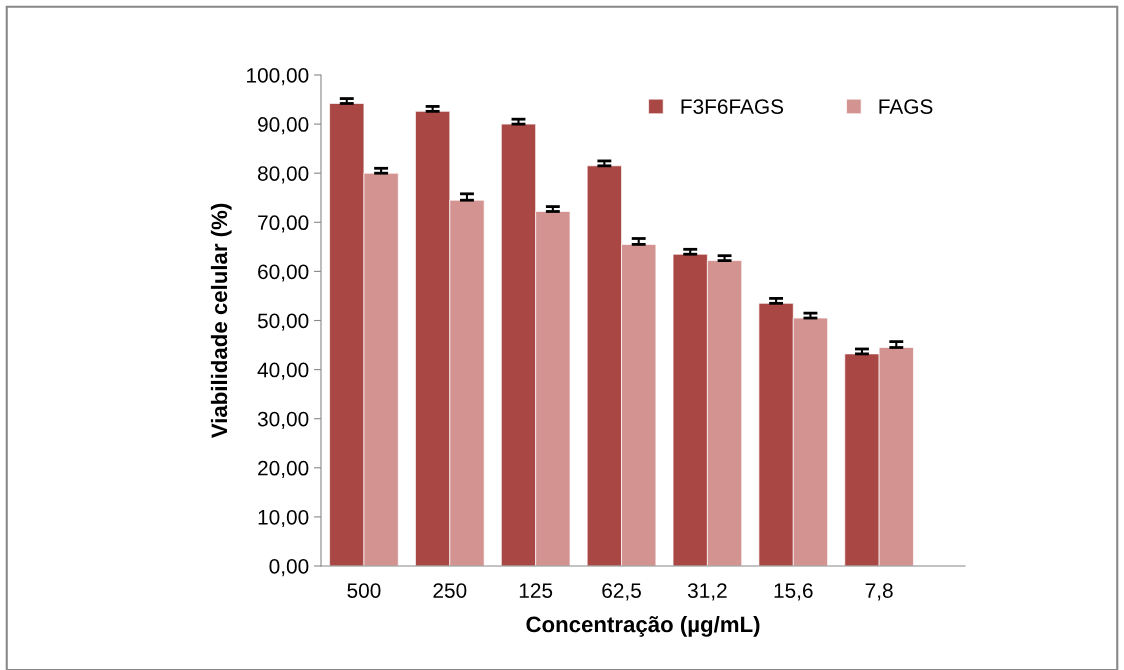 This screenshot has height=670, width=1124. I want to click on x-tick-label: 15,6, so click(793, 592).